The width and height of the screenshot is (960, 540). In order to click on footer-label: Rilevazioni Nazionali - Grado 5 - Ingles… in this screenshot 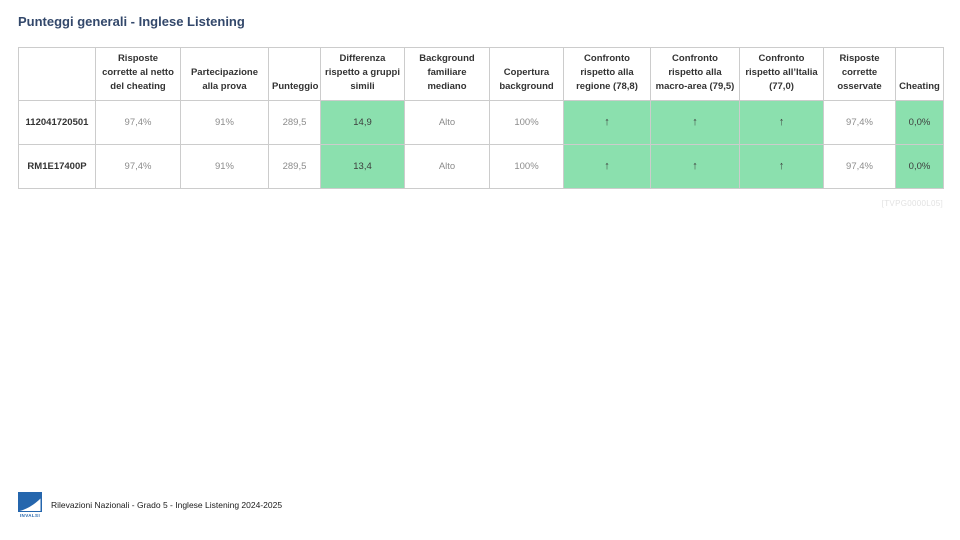, I will do `click(167, 505)`.